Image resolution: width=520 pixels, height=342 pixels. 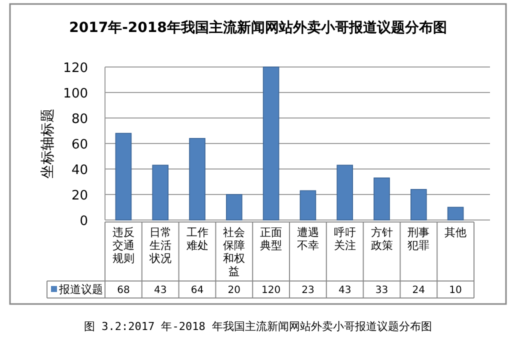 I want to click on y-tick-label: 20, so click(x=79, y=196).